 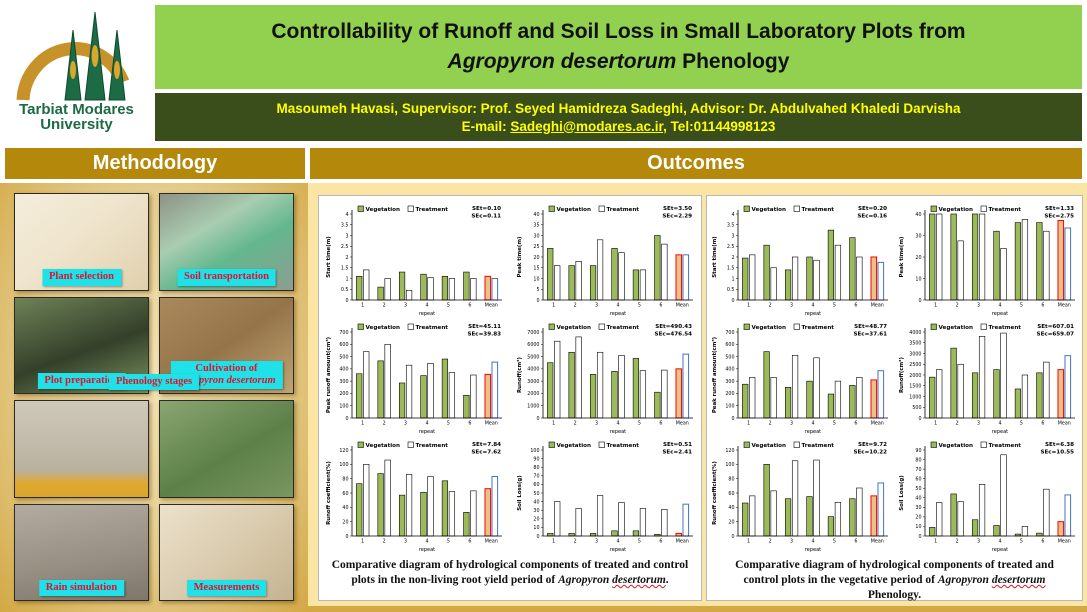 What do you see at coordinates (81, 449) in the screenshot?
I see `photo-phenology-early` at bounding box center [81, 449].